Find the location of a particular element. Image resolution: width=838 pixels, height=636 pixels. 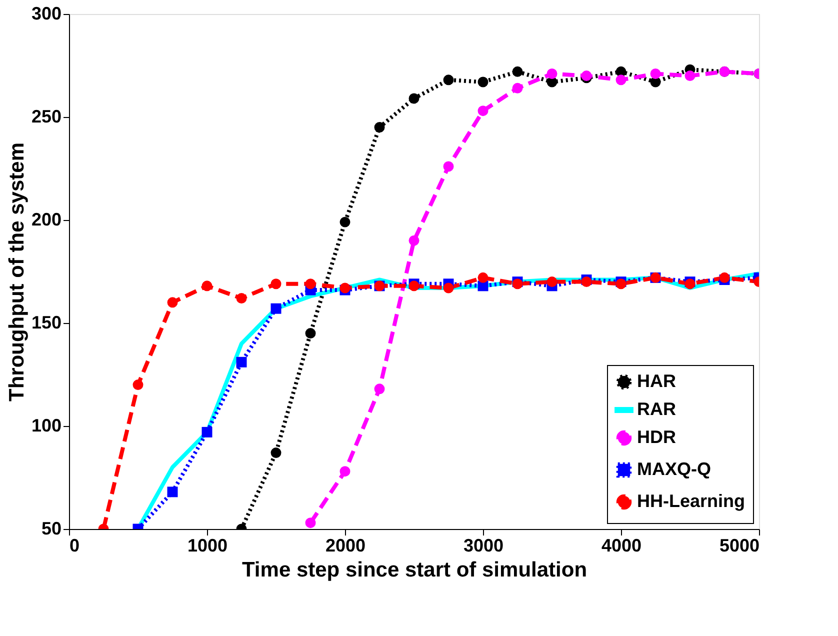

y-tick-label: 250 is located at coordinates (46, 116).